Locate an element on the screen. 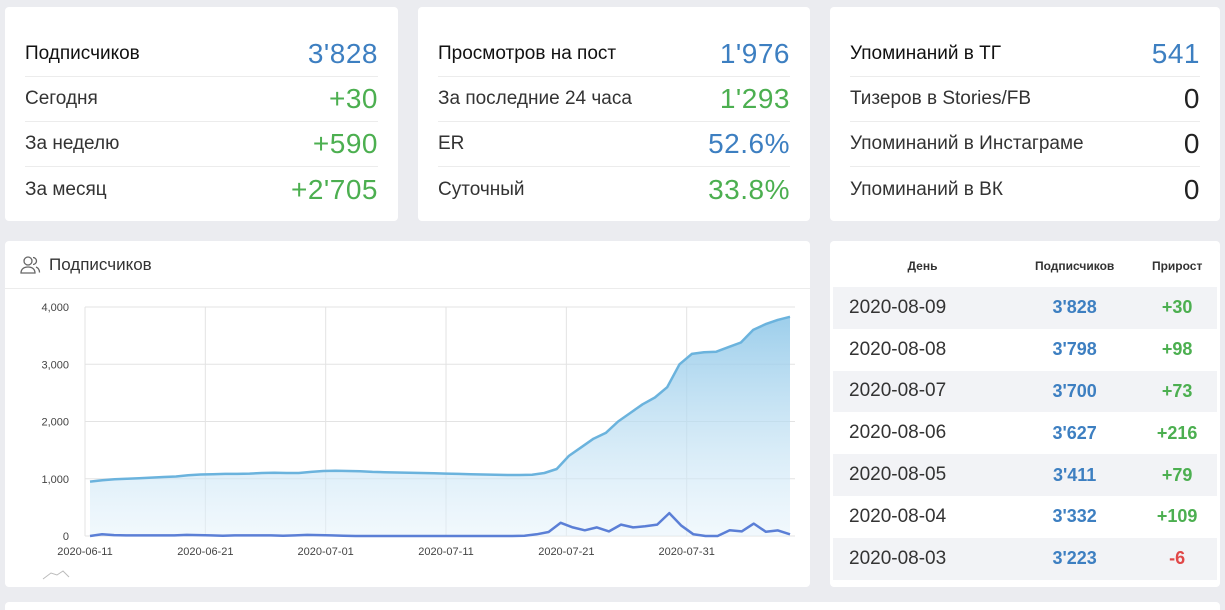 Image resolution: width=1225 pixels, height=610 pixels. y-tick-label: 0 is located at coordinates (66, 537).